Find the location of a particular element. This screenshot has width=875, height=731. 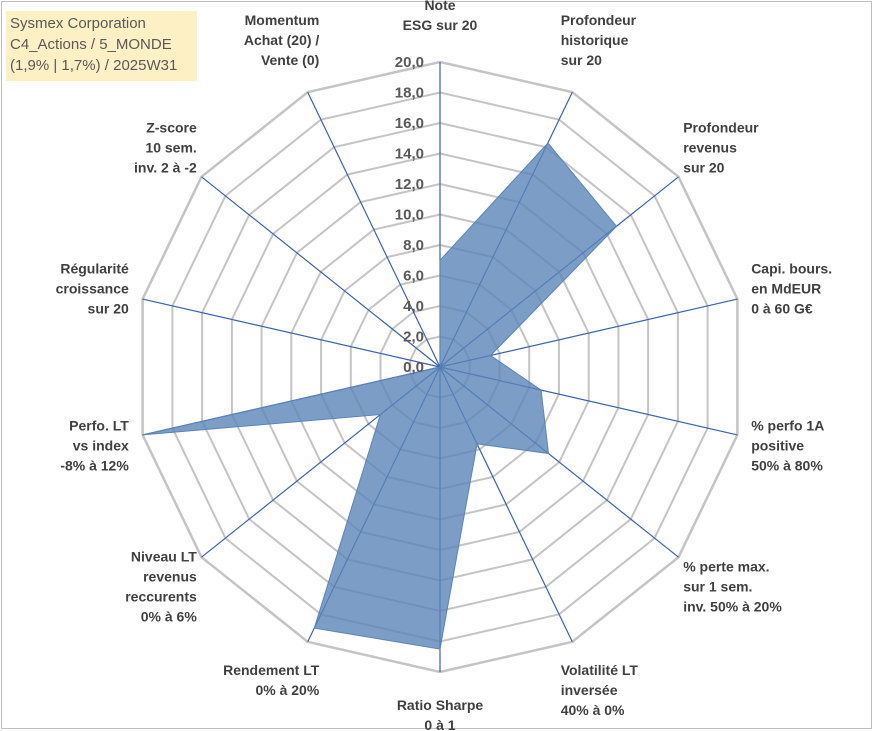

axis-label-line: Régularité is located at coordinates (94, 269).